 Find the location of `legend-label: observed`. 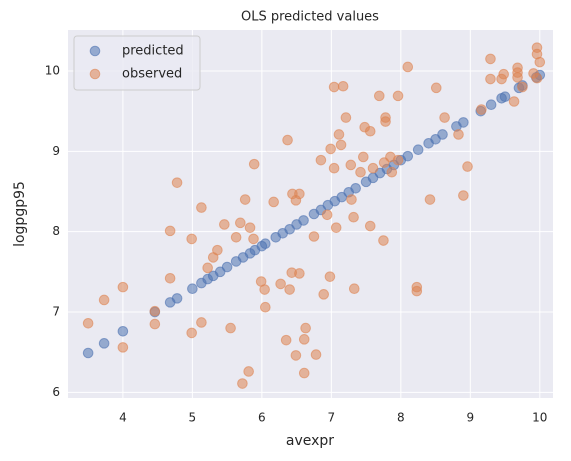

legend-label: observed is located at coordinates (152, 74).